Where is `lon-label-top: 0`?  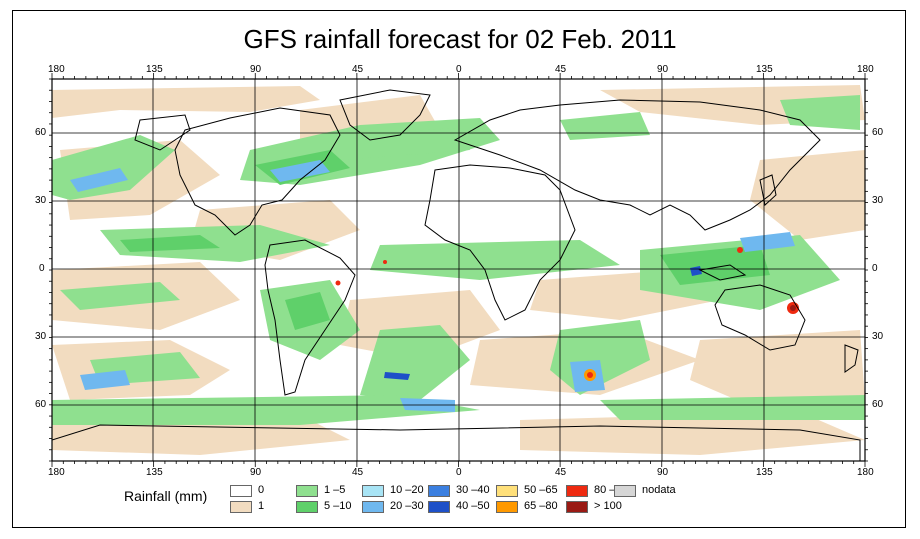
lon-label-top: 0 is located at coordinates (459, 69).